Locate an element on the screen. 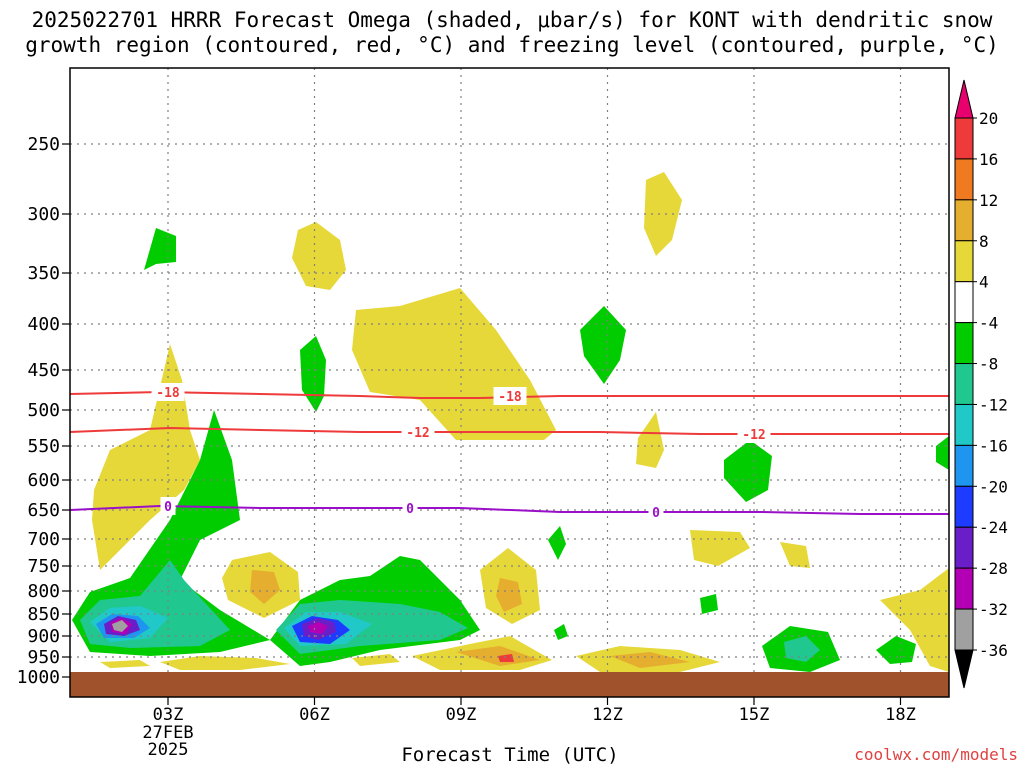  colorbar-label: -36 is located at coordinates (993, 650).